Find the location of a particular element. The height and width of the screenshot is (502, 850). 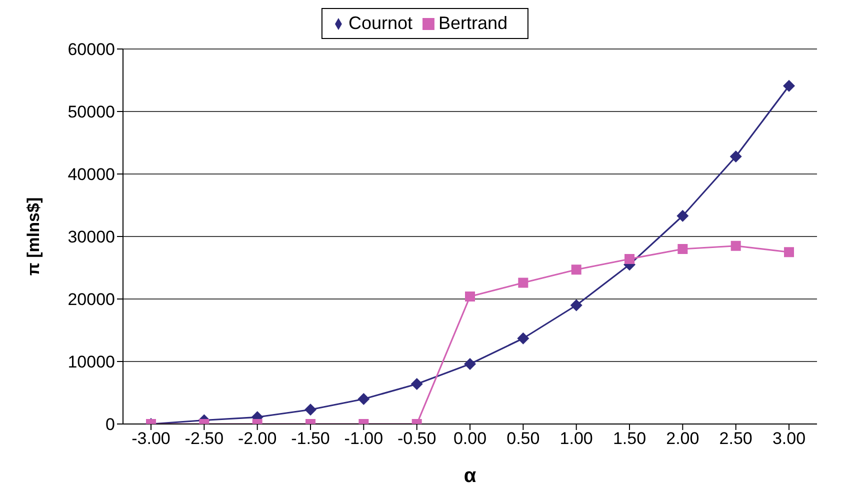

x-tick-label: 1.50 is located at coordinates (629, 438).